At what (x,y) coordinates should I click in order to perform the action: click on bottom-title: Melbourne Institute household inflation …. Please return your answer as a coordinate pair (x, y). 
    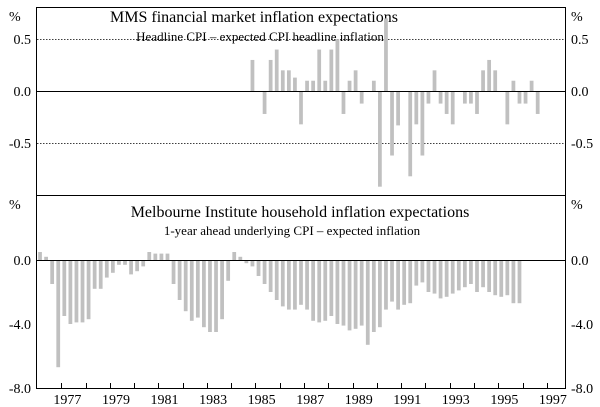
    Looking at the image, I should click on (300, 212).